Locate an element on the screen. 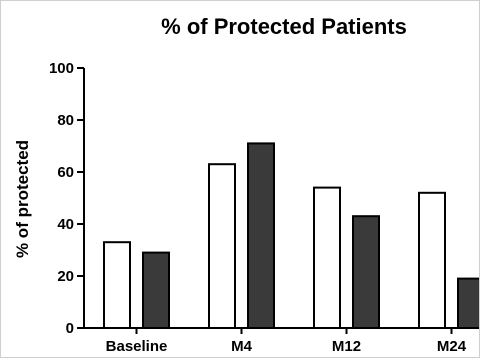  y-tick-label: 60 is located at coordinates (65, 172).